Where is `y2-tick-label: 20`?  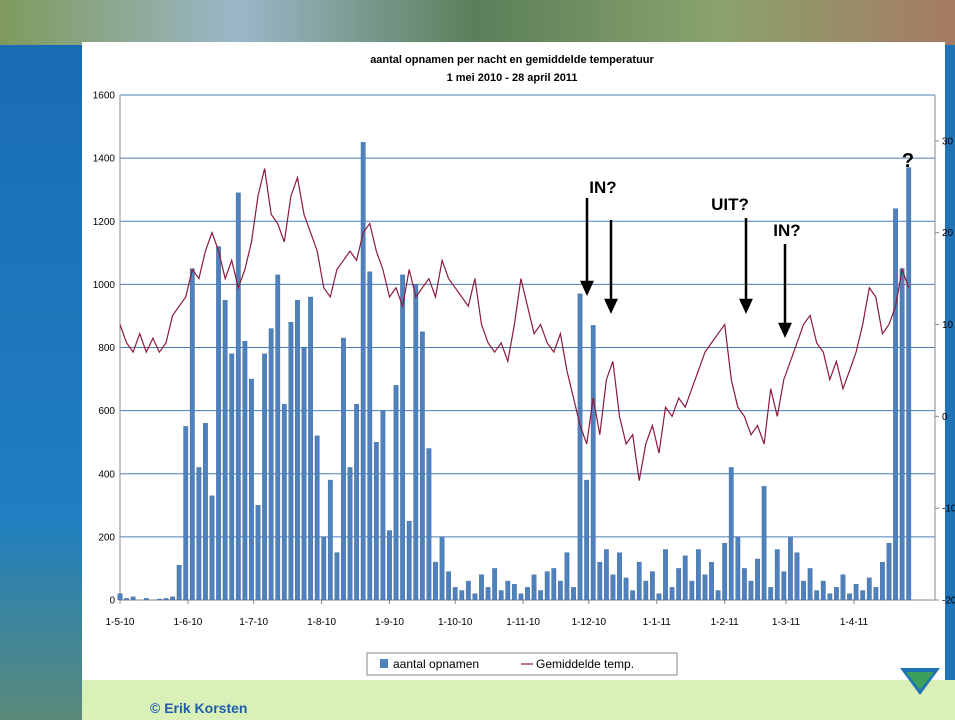 y2-tick-label: 20 is located at coordinates (948, 233).